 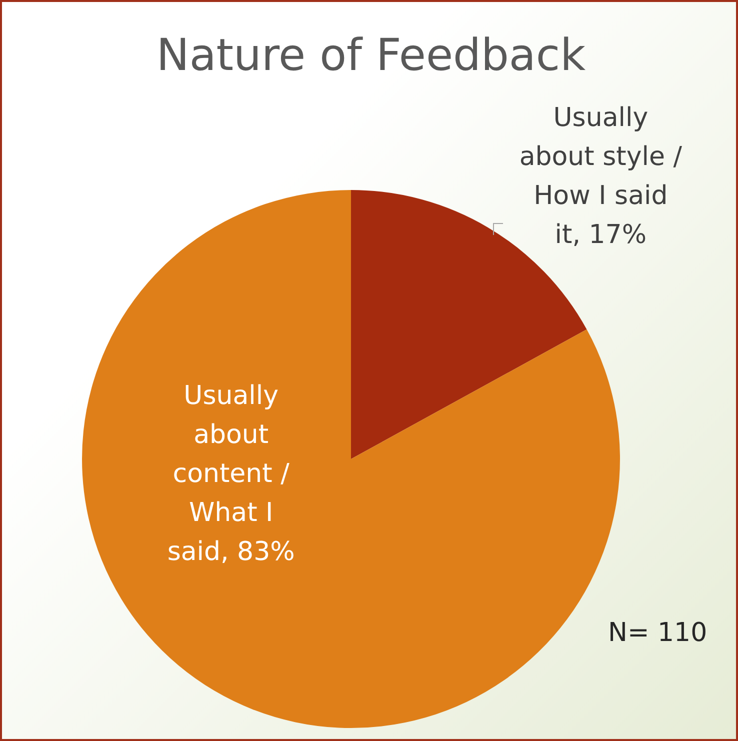 What do you see at coordinates (600, 176) in the screenshot?
I see `slice-label: Usually about style / How I said it, 17%` at bounding box center [600, 176].